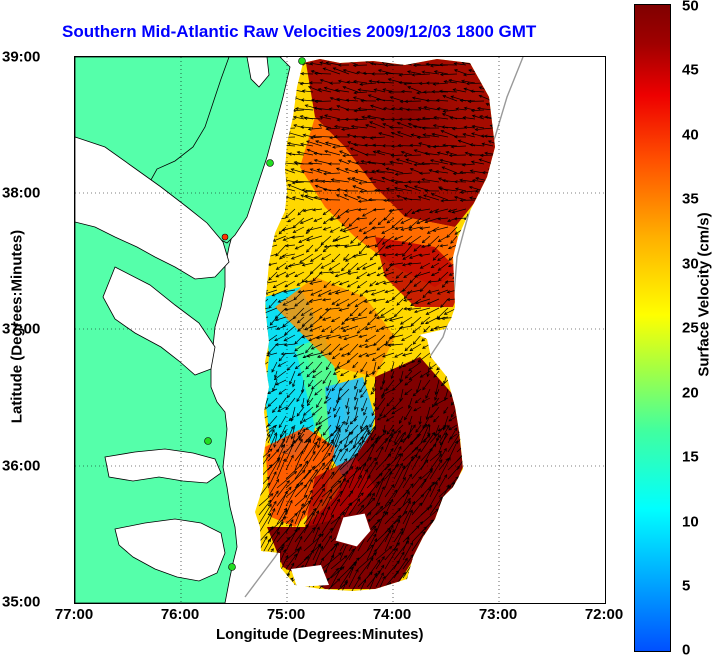 This screenshot has height=659, width=724. I want to click on radar-site, so click(232, 567).